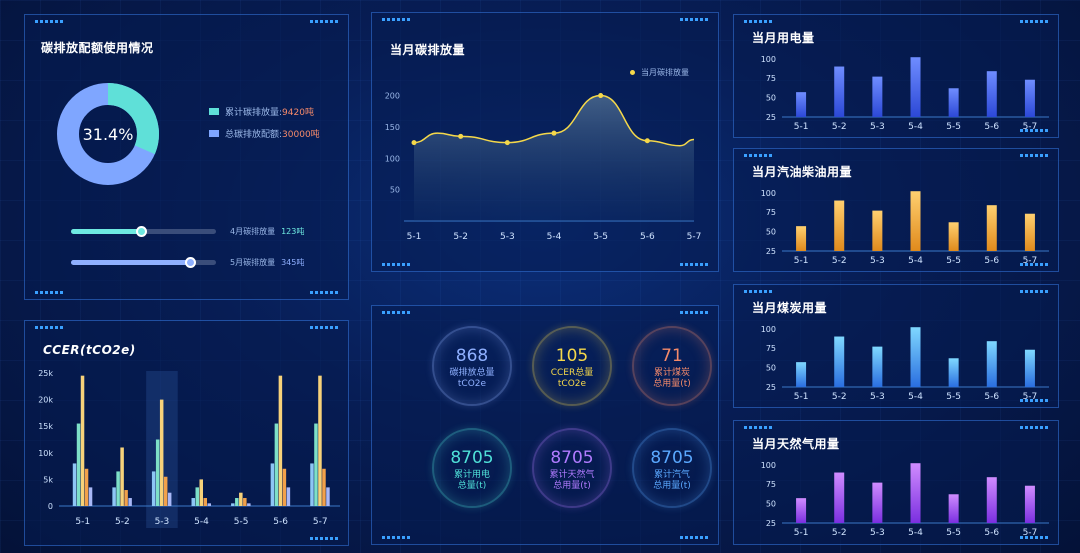  Describe the element at coordinates (790, 308) in the screenshot. I see `mini-chart-title: 当月煤炭用量` at that location.